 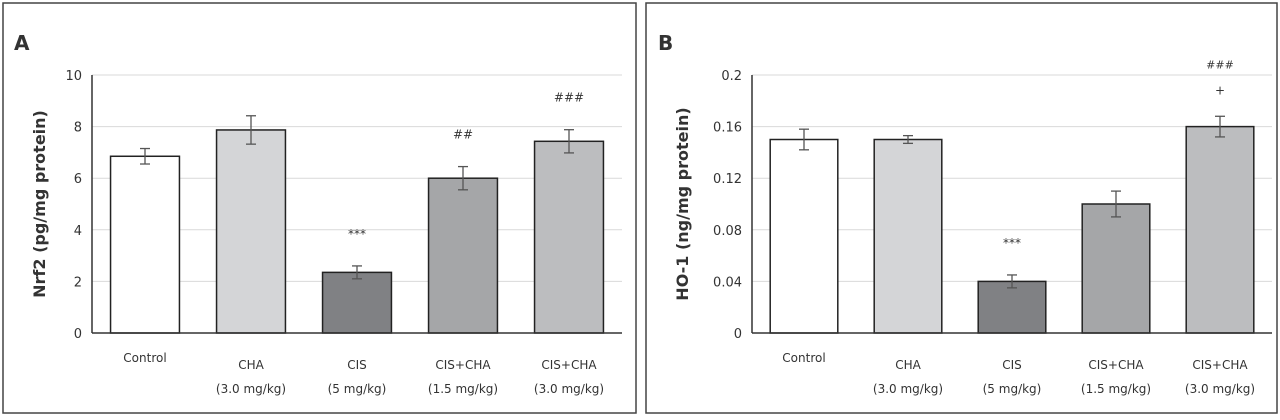 I want to click on y-axis-label: Nrf2 (pg/mg protein), so click(x=39, y=204).